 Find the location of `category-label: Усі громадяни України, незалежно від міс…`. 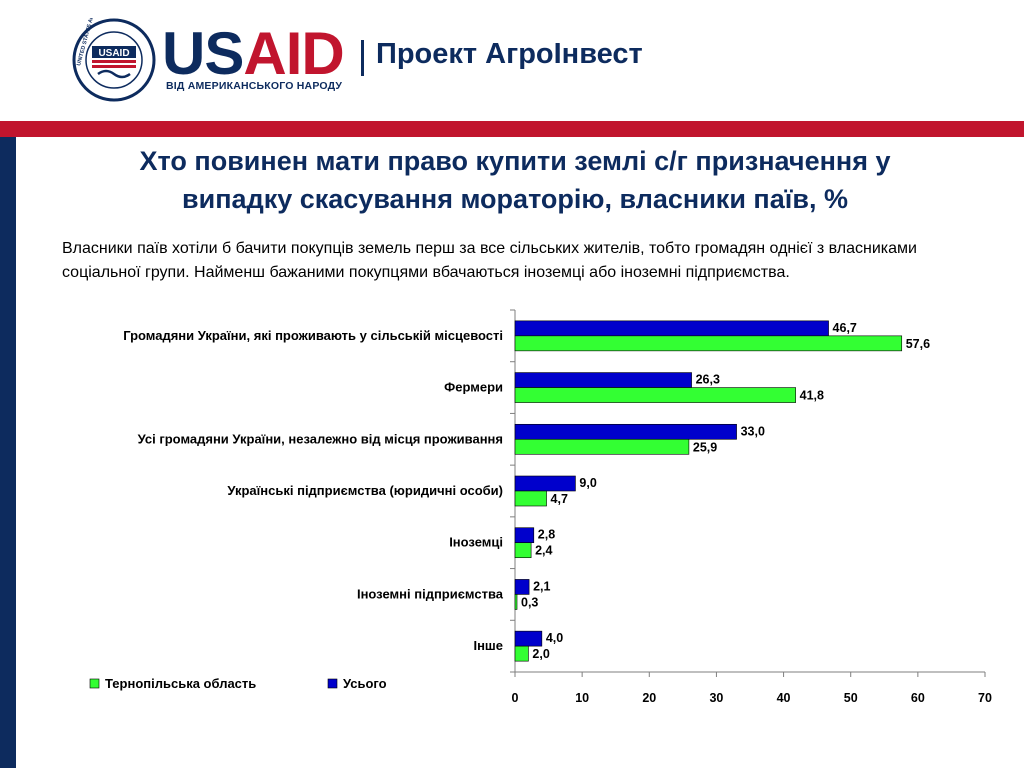

category-label: Усі громадяни України, незалежно від міс… is located at coordinates (320, 438).